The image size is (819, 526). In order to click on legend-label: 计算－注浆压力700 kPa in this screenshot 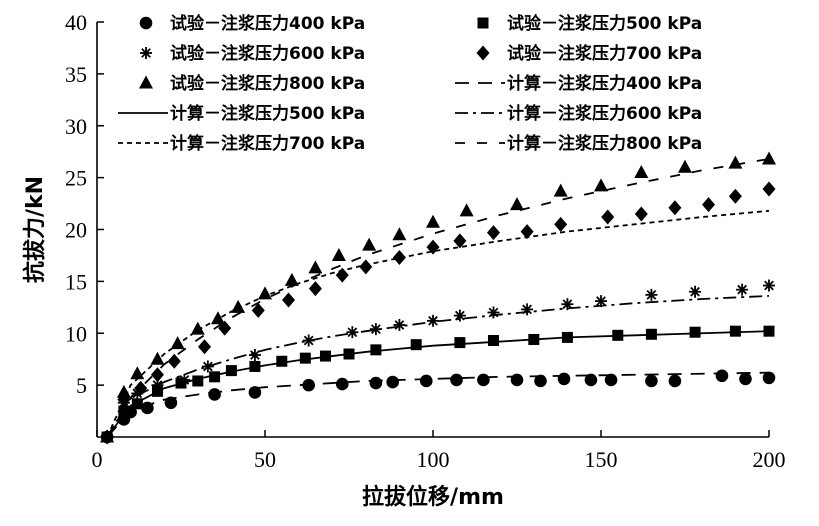, I will do `click(267, 143)`.